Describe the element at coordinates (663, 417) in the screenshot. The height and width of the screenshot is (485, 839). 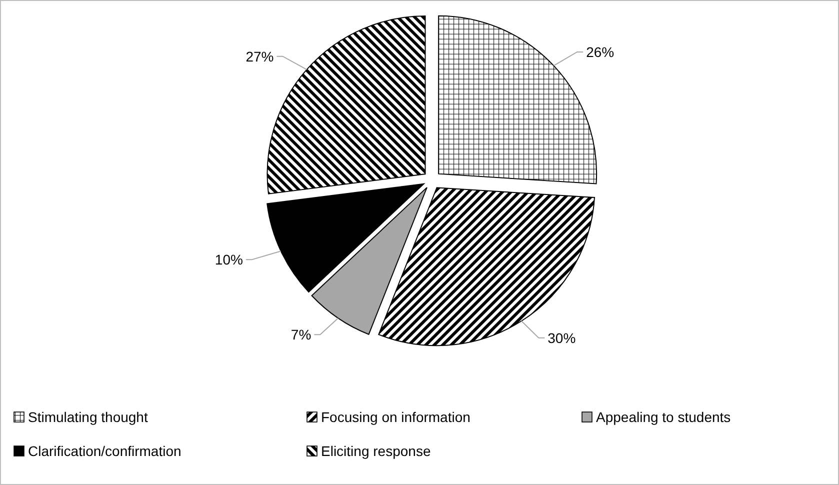
I see `legend-label: Appealing to students` at that location.